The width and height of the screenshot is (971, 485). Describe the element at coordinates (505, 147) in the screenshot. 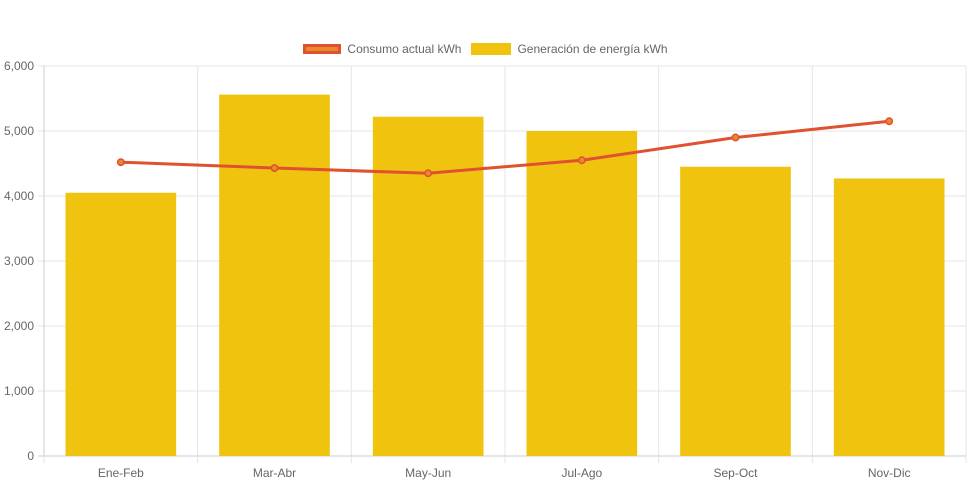

I see `line-consumo` at that location.